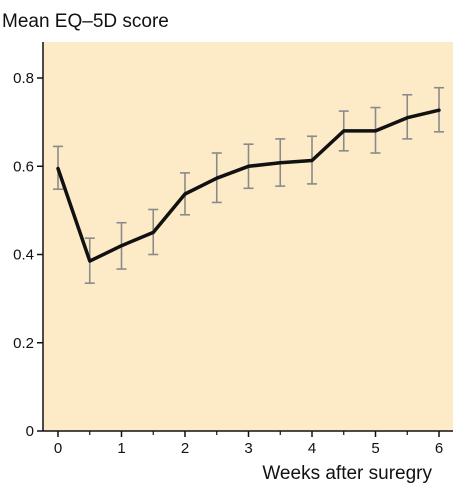  What do you see at coordinates (312, 448) in the screenshot?
I see `x-tick-label: 4` at bounding box center [312, 448].